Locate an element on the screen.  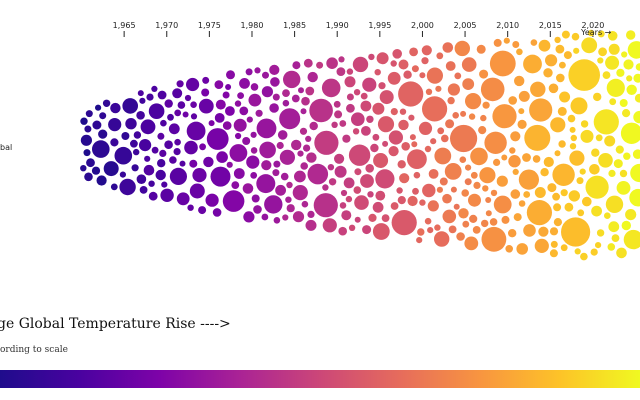
x-tick-label: 1,980 is located at coordinates (252, 25).